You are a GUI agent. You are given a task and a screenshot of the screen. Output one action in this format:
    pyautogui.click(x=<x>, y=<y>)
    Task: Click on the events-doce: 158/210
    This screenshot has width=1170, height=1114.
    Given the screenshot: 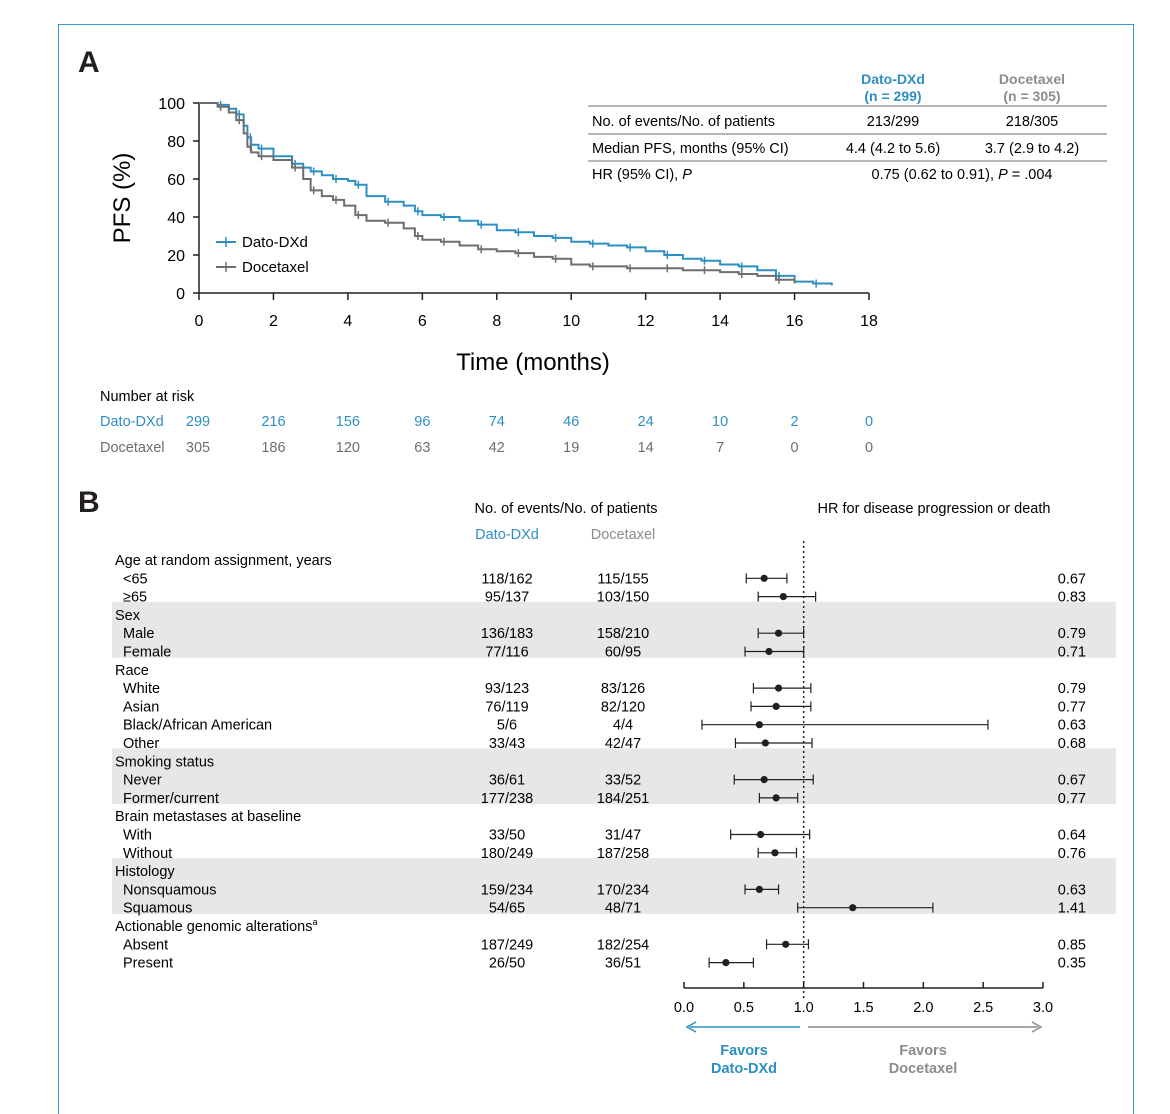 What is the action you would take?
    pyautogui.click(x=623, y=634)
    